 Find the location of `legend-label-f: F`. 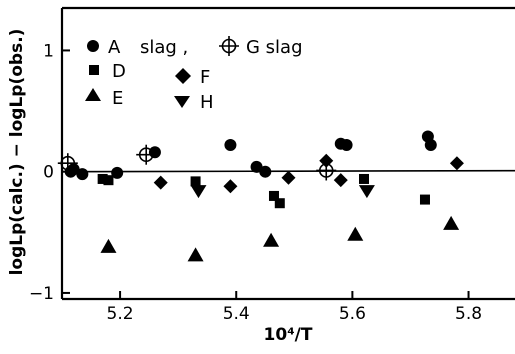

legend-label-f: F is located at coordinates (205, 77).